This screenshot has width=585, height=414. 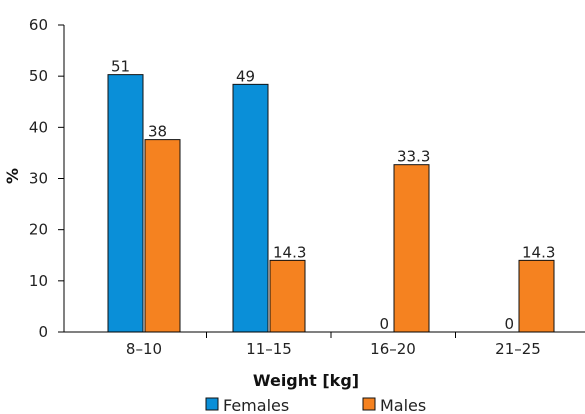 What do you see at coordinates (38, 76) in the screenshot?
I see `y-tick-label: 50` at bounding box center [38, 76].